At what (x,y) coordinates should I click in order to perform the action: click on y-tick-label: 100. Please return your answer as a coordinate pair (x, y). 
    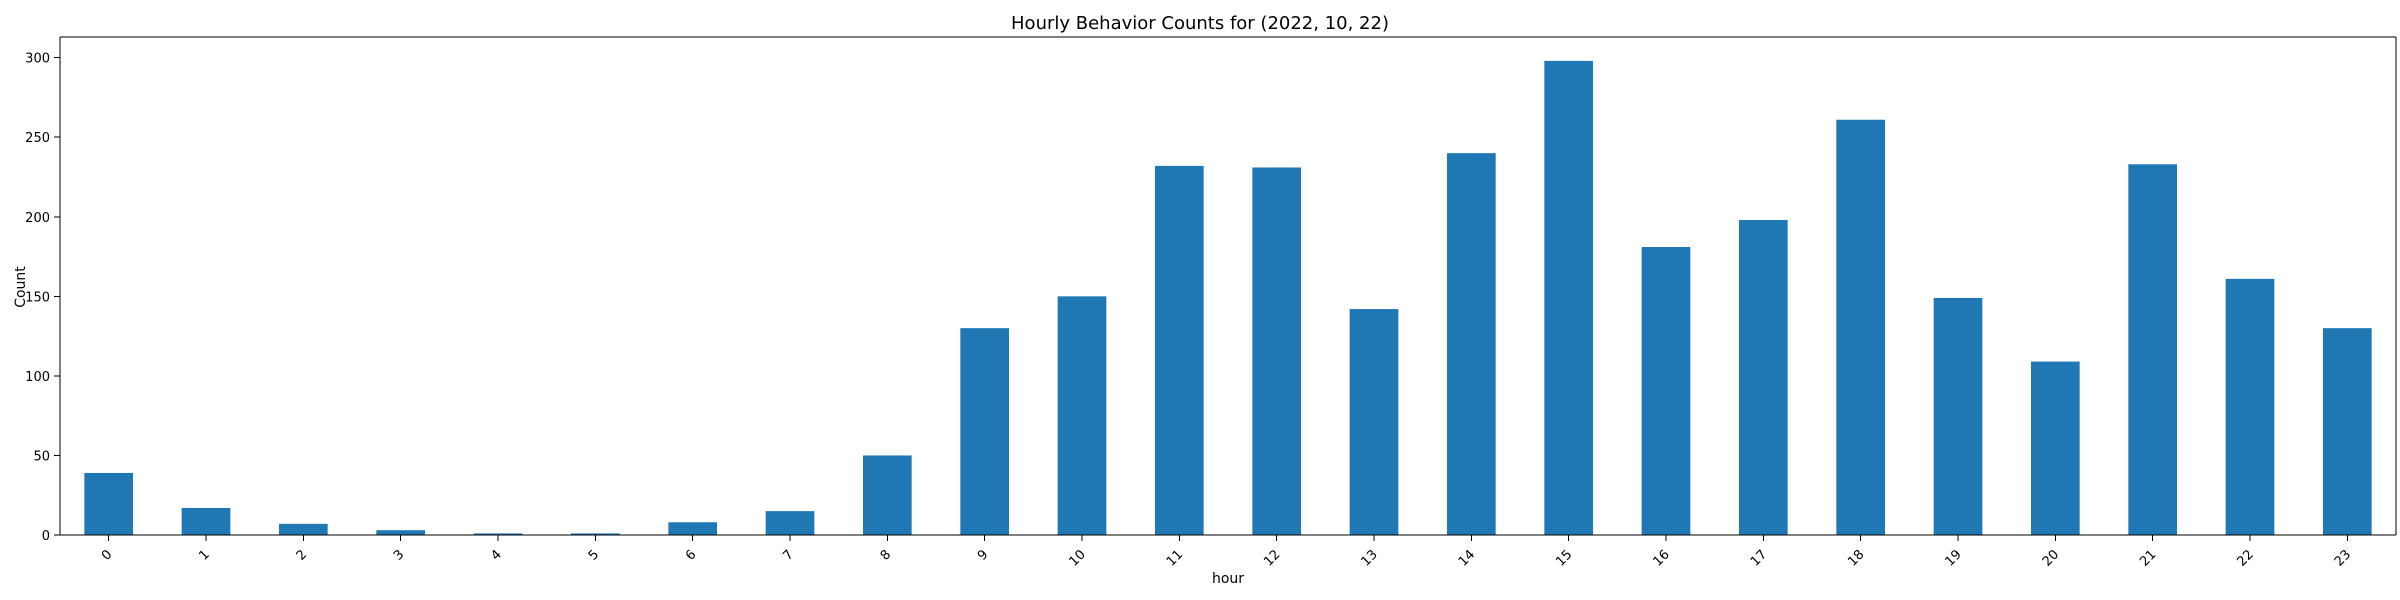
    Looking at the image, I should click on (37, 377).